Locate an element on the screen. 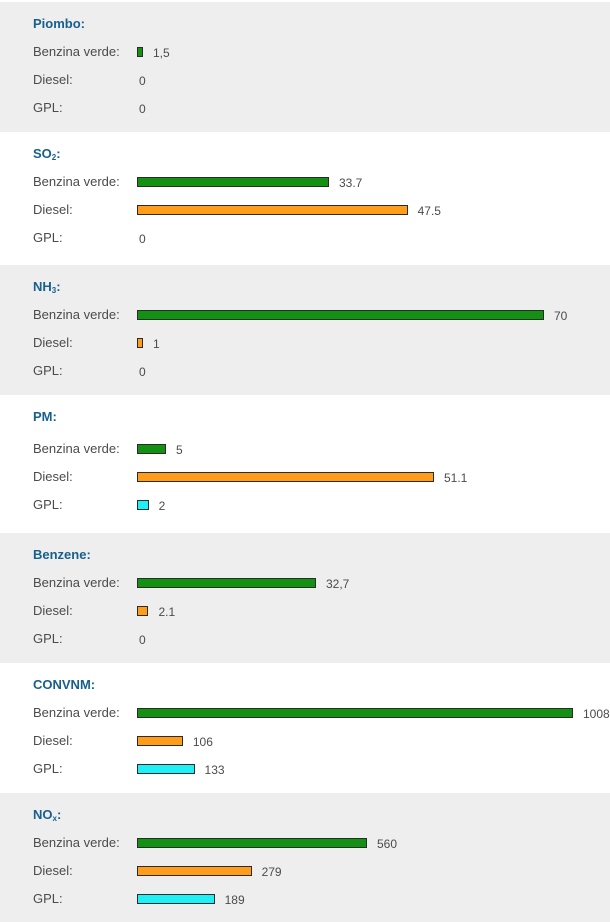  chart-panel: SO2: Benzina verde: 33.7 Diesel: 47.5 GPL: 0 is located at coordinates (305, 198).